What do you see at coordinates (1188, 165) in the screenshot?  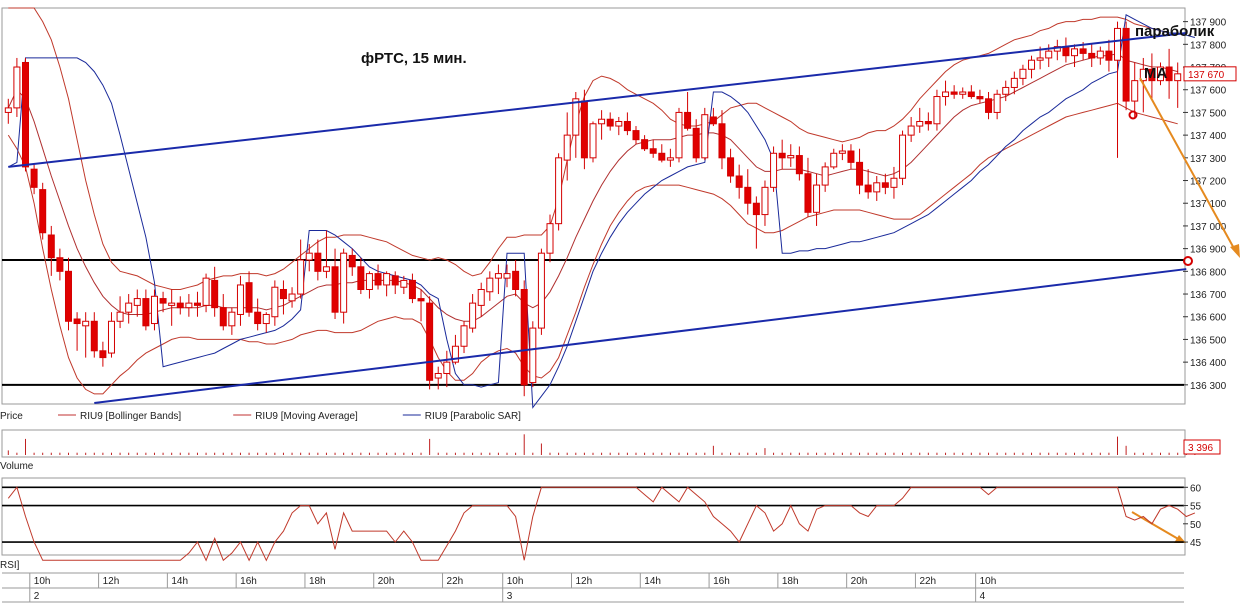 I see `forecast-arrow-line` at bounding box center [1188, 165].